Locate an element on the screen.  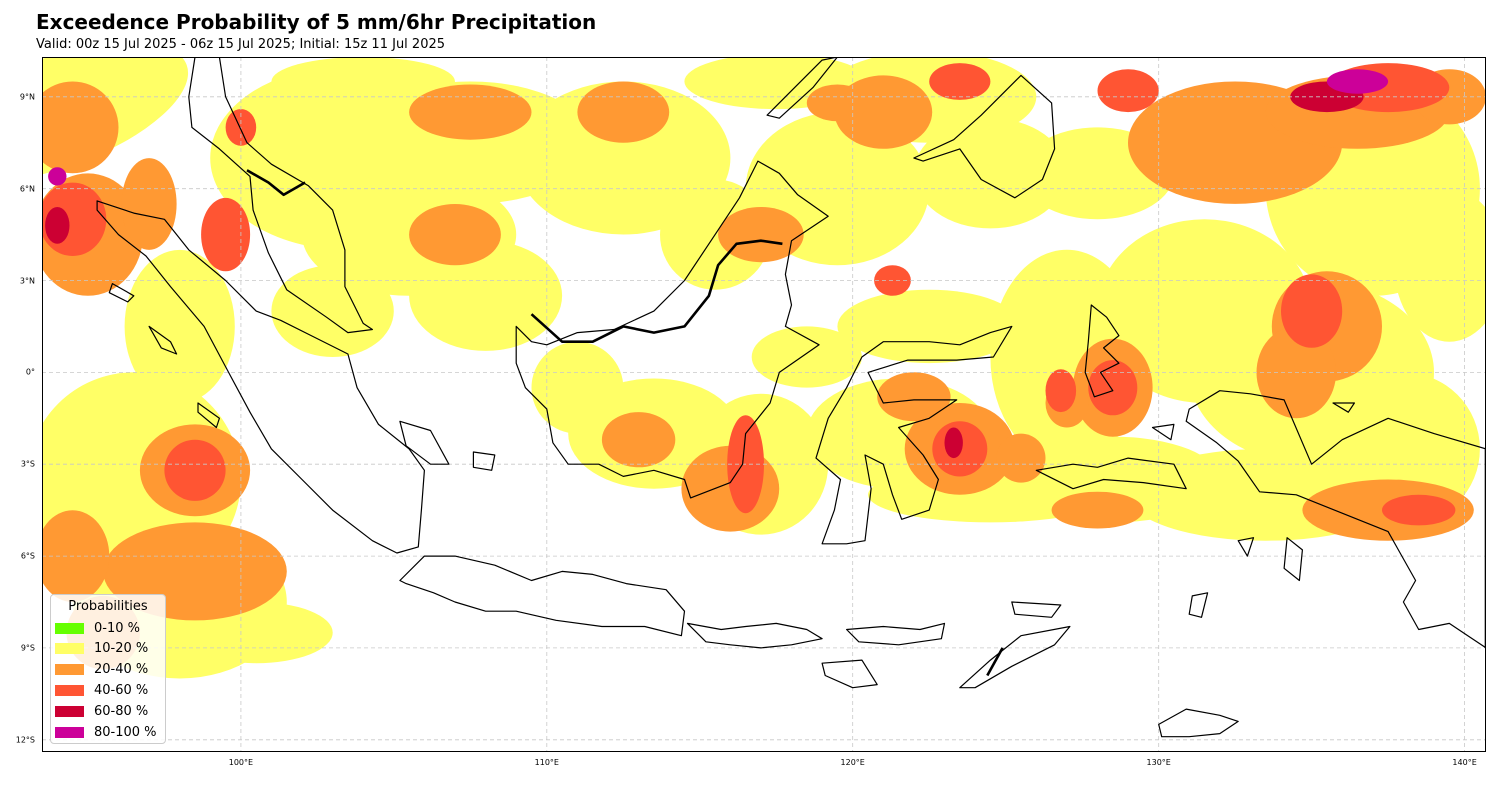
coastline-aru is located at coordinates (1293, 559).